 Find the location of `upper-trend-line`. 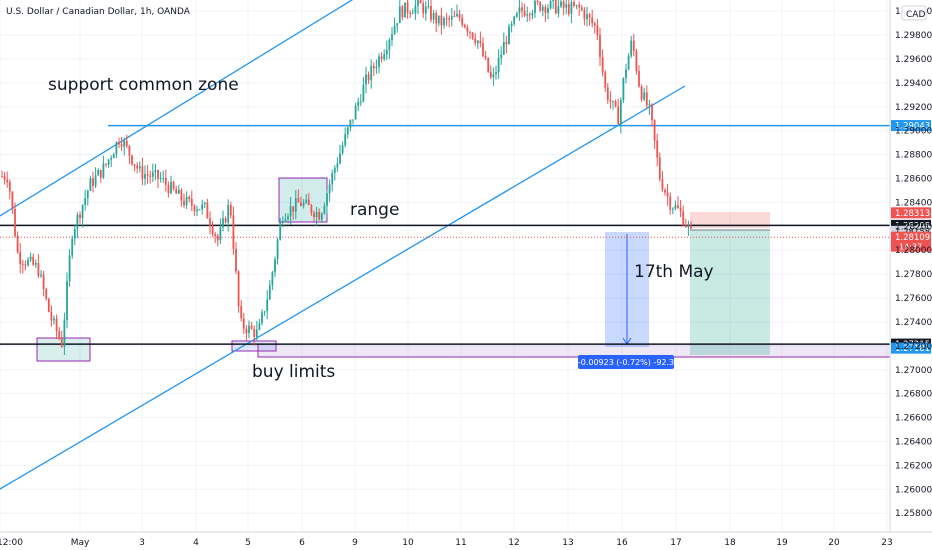

upper-trend-line is located at coordinates (177, 108).